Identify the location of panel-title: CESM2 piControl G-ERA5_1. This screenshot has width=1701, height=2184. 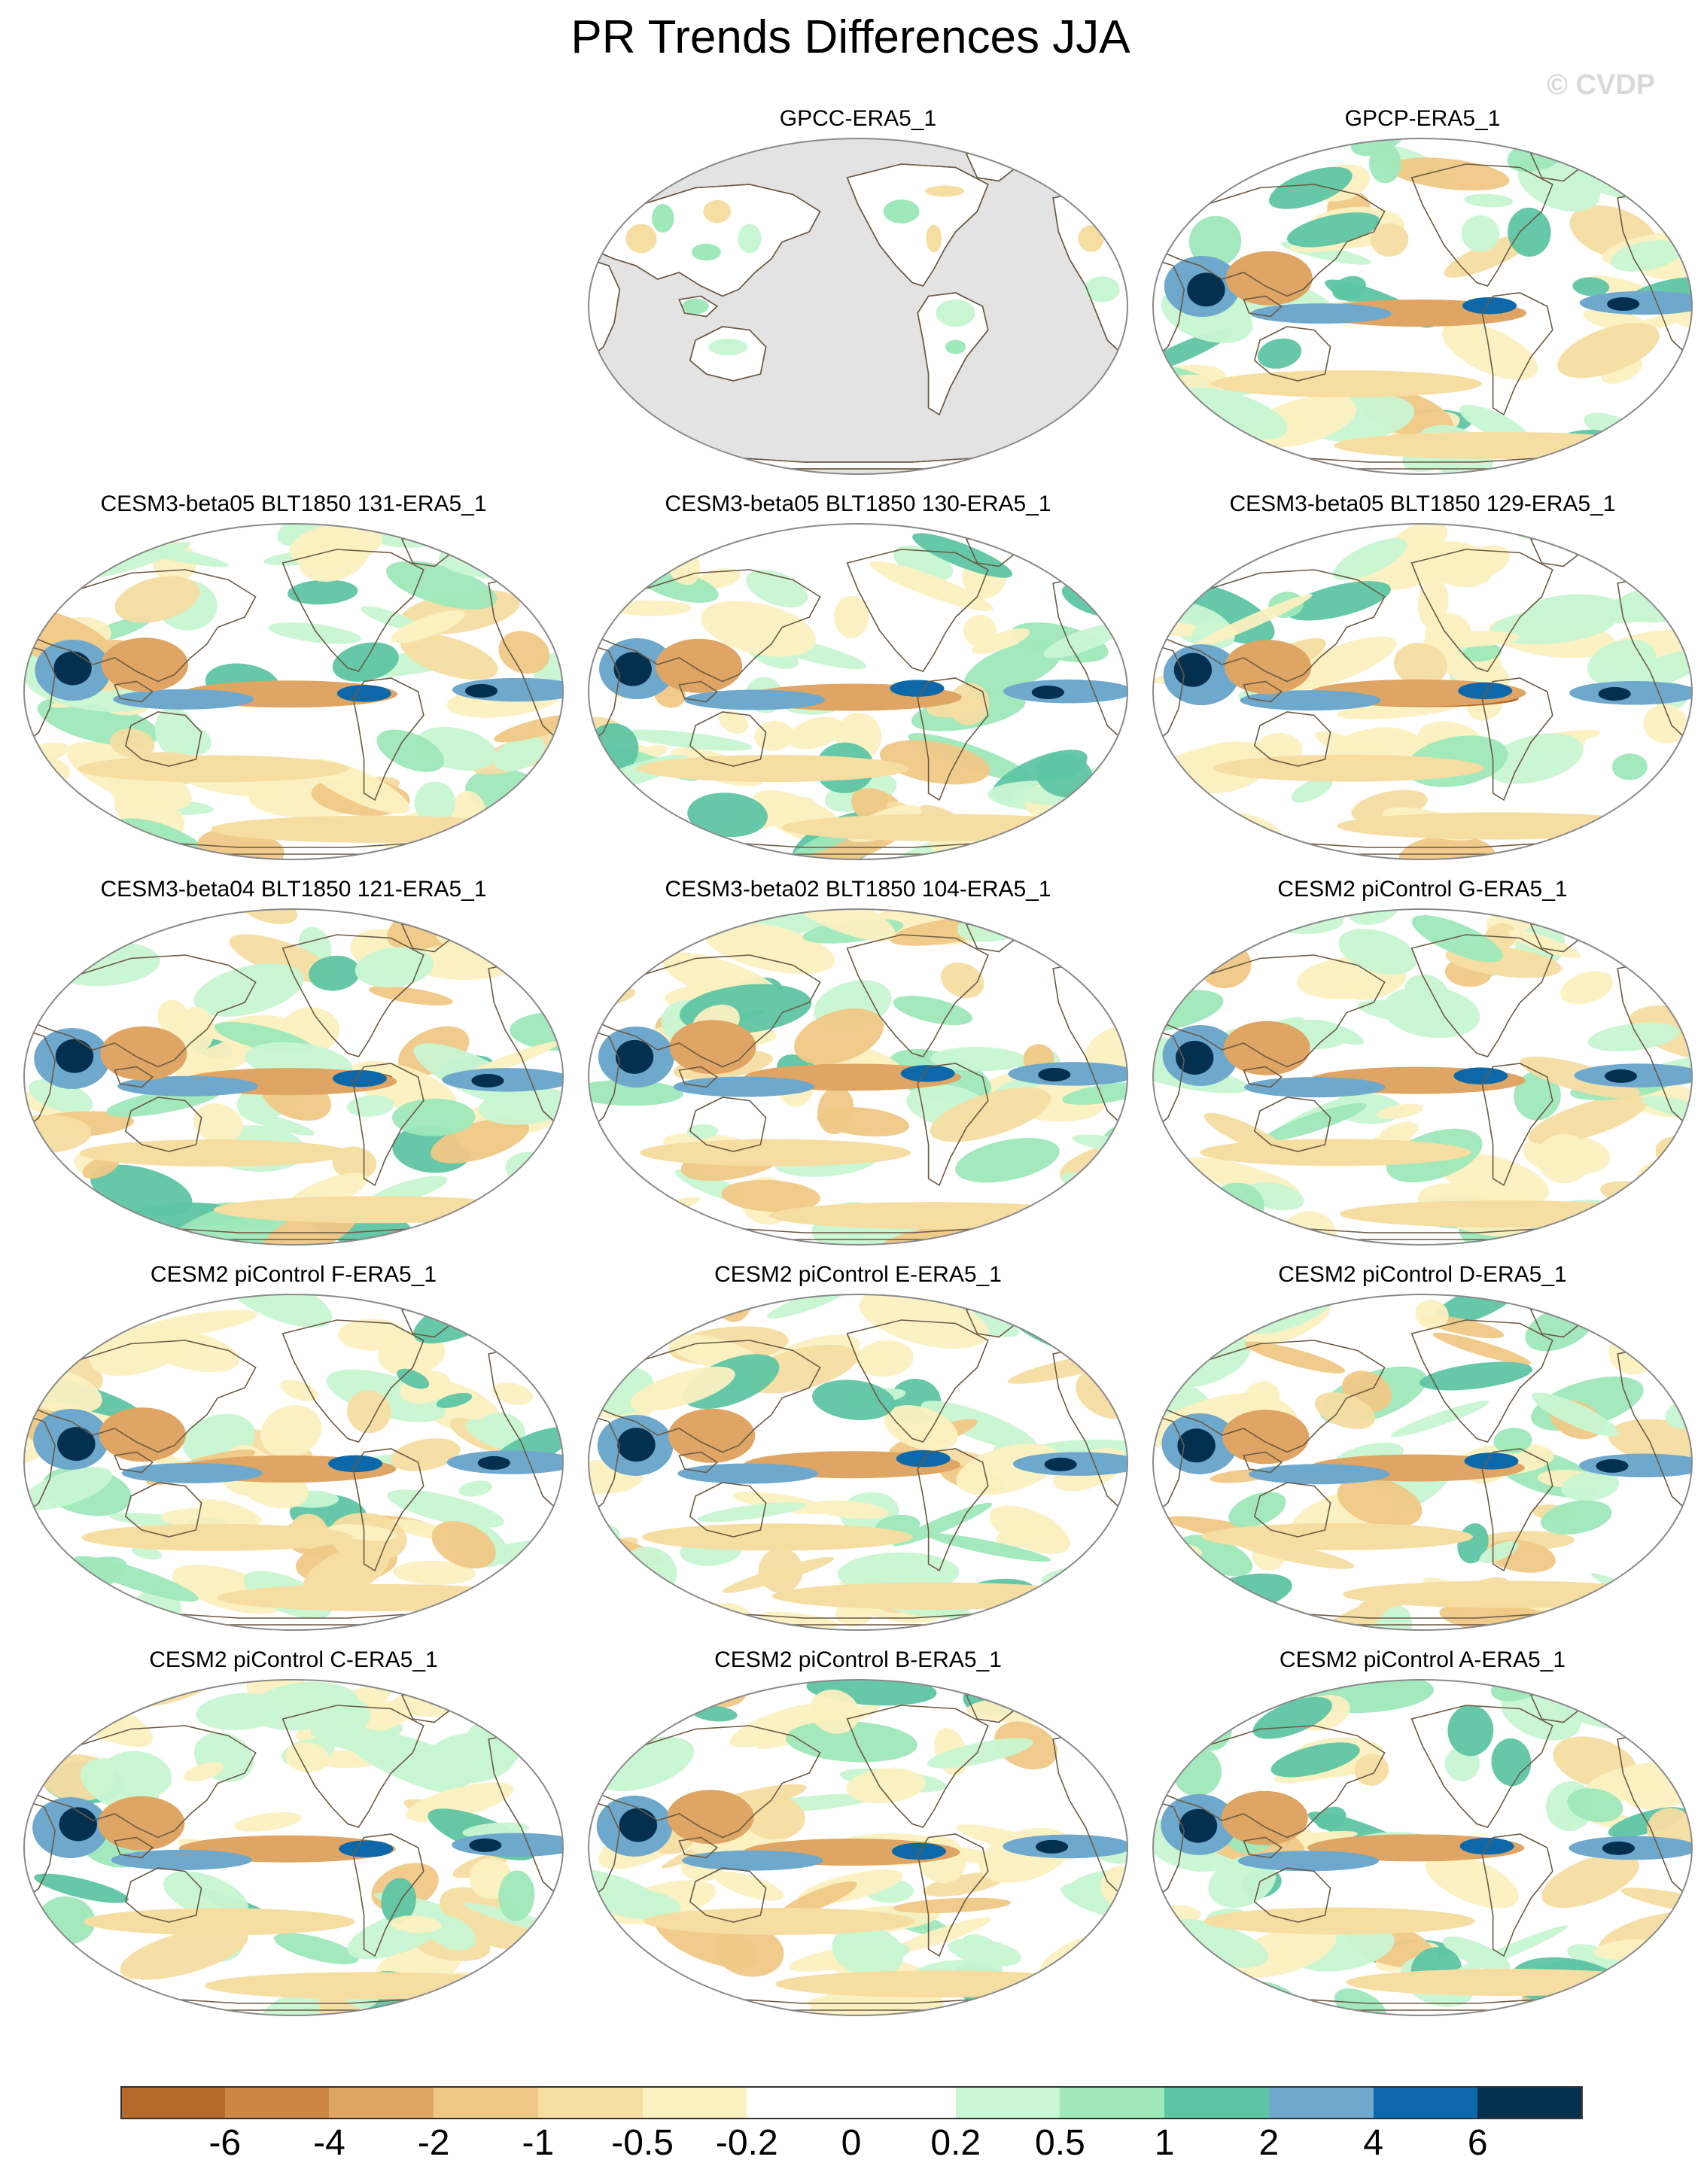
(1423, 889).